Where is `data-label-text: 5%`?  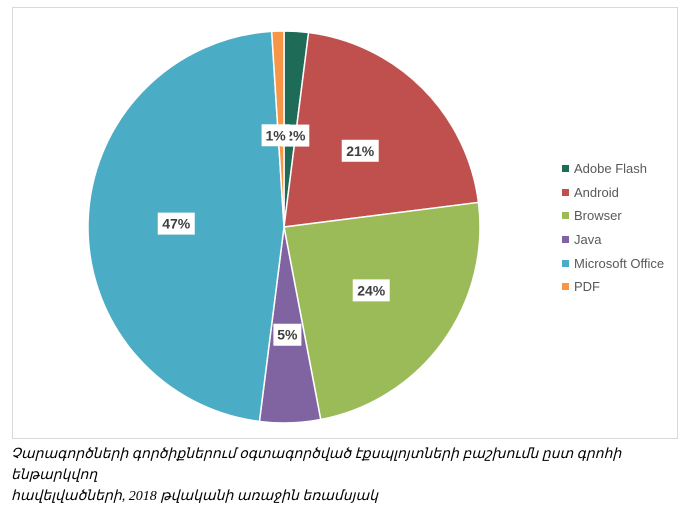 data-label-text: 5% is located at coordinates (287, 335).